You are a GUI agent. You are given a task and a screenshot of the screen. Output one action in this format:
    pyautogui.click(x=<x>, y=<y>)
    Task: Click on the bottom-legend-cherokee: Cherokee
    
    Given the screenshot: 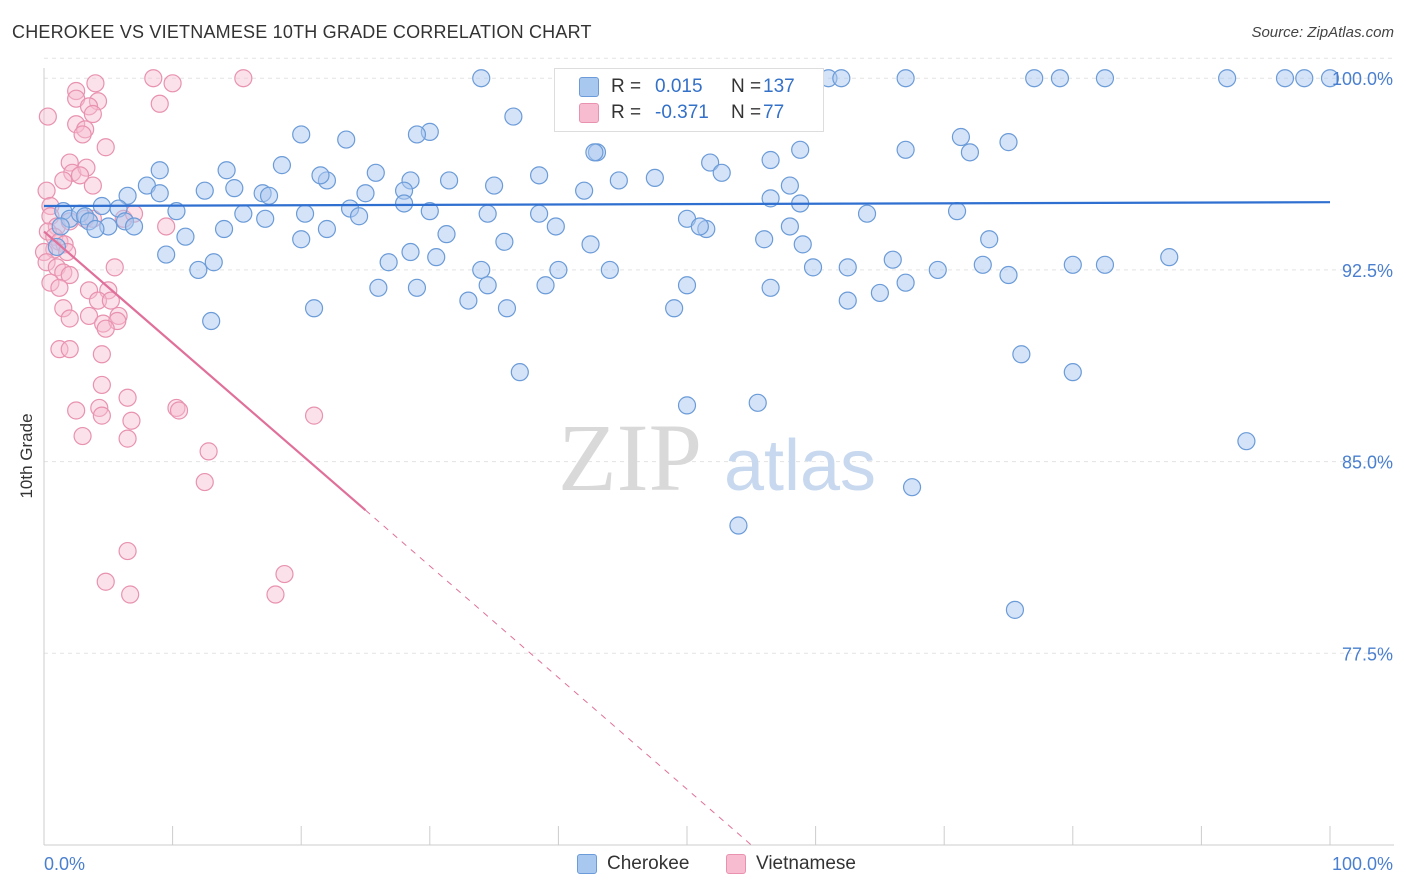 What is the action you would take?
    pyautogui.click(x=633, y=864)
    